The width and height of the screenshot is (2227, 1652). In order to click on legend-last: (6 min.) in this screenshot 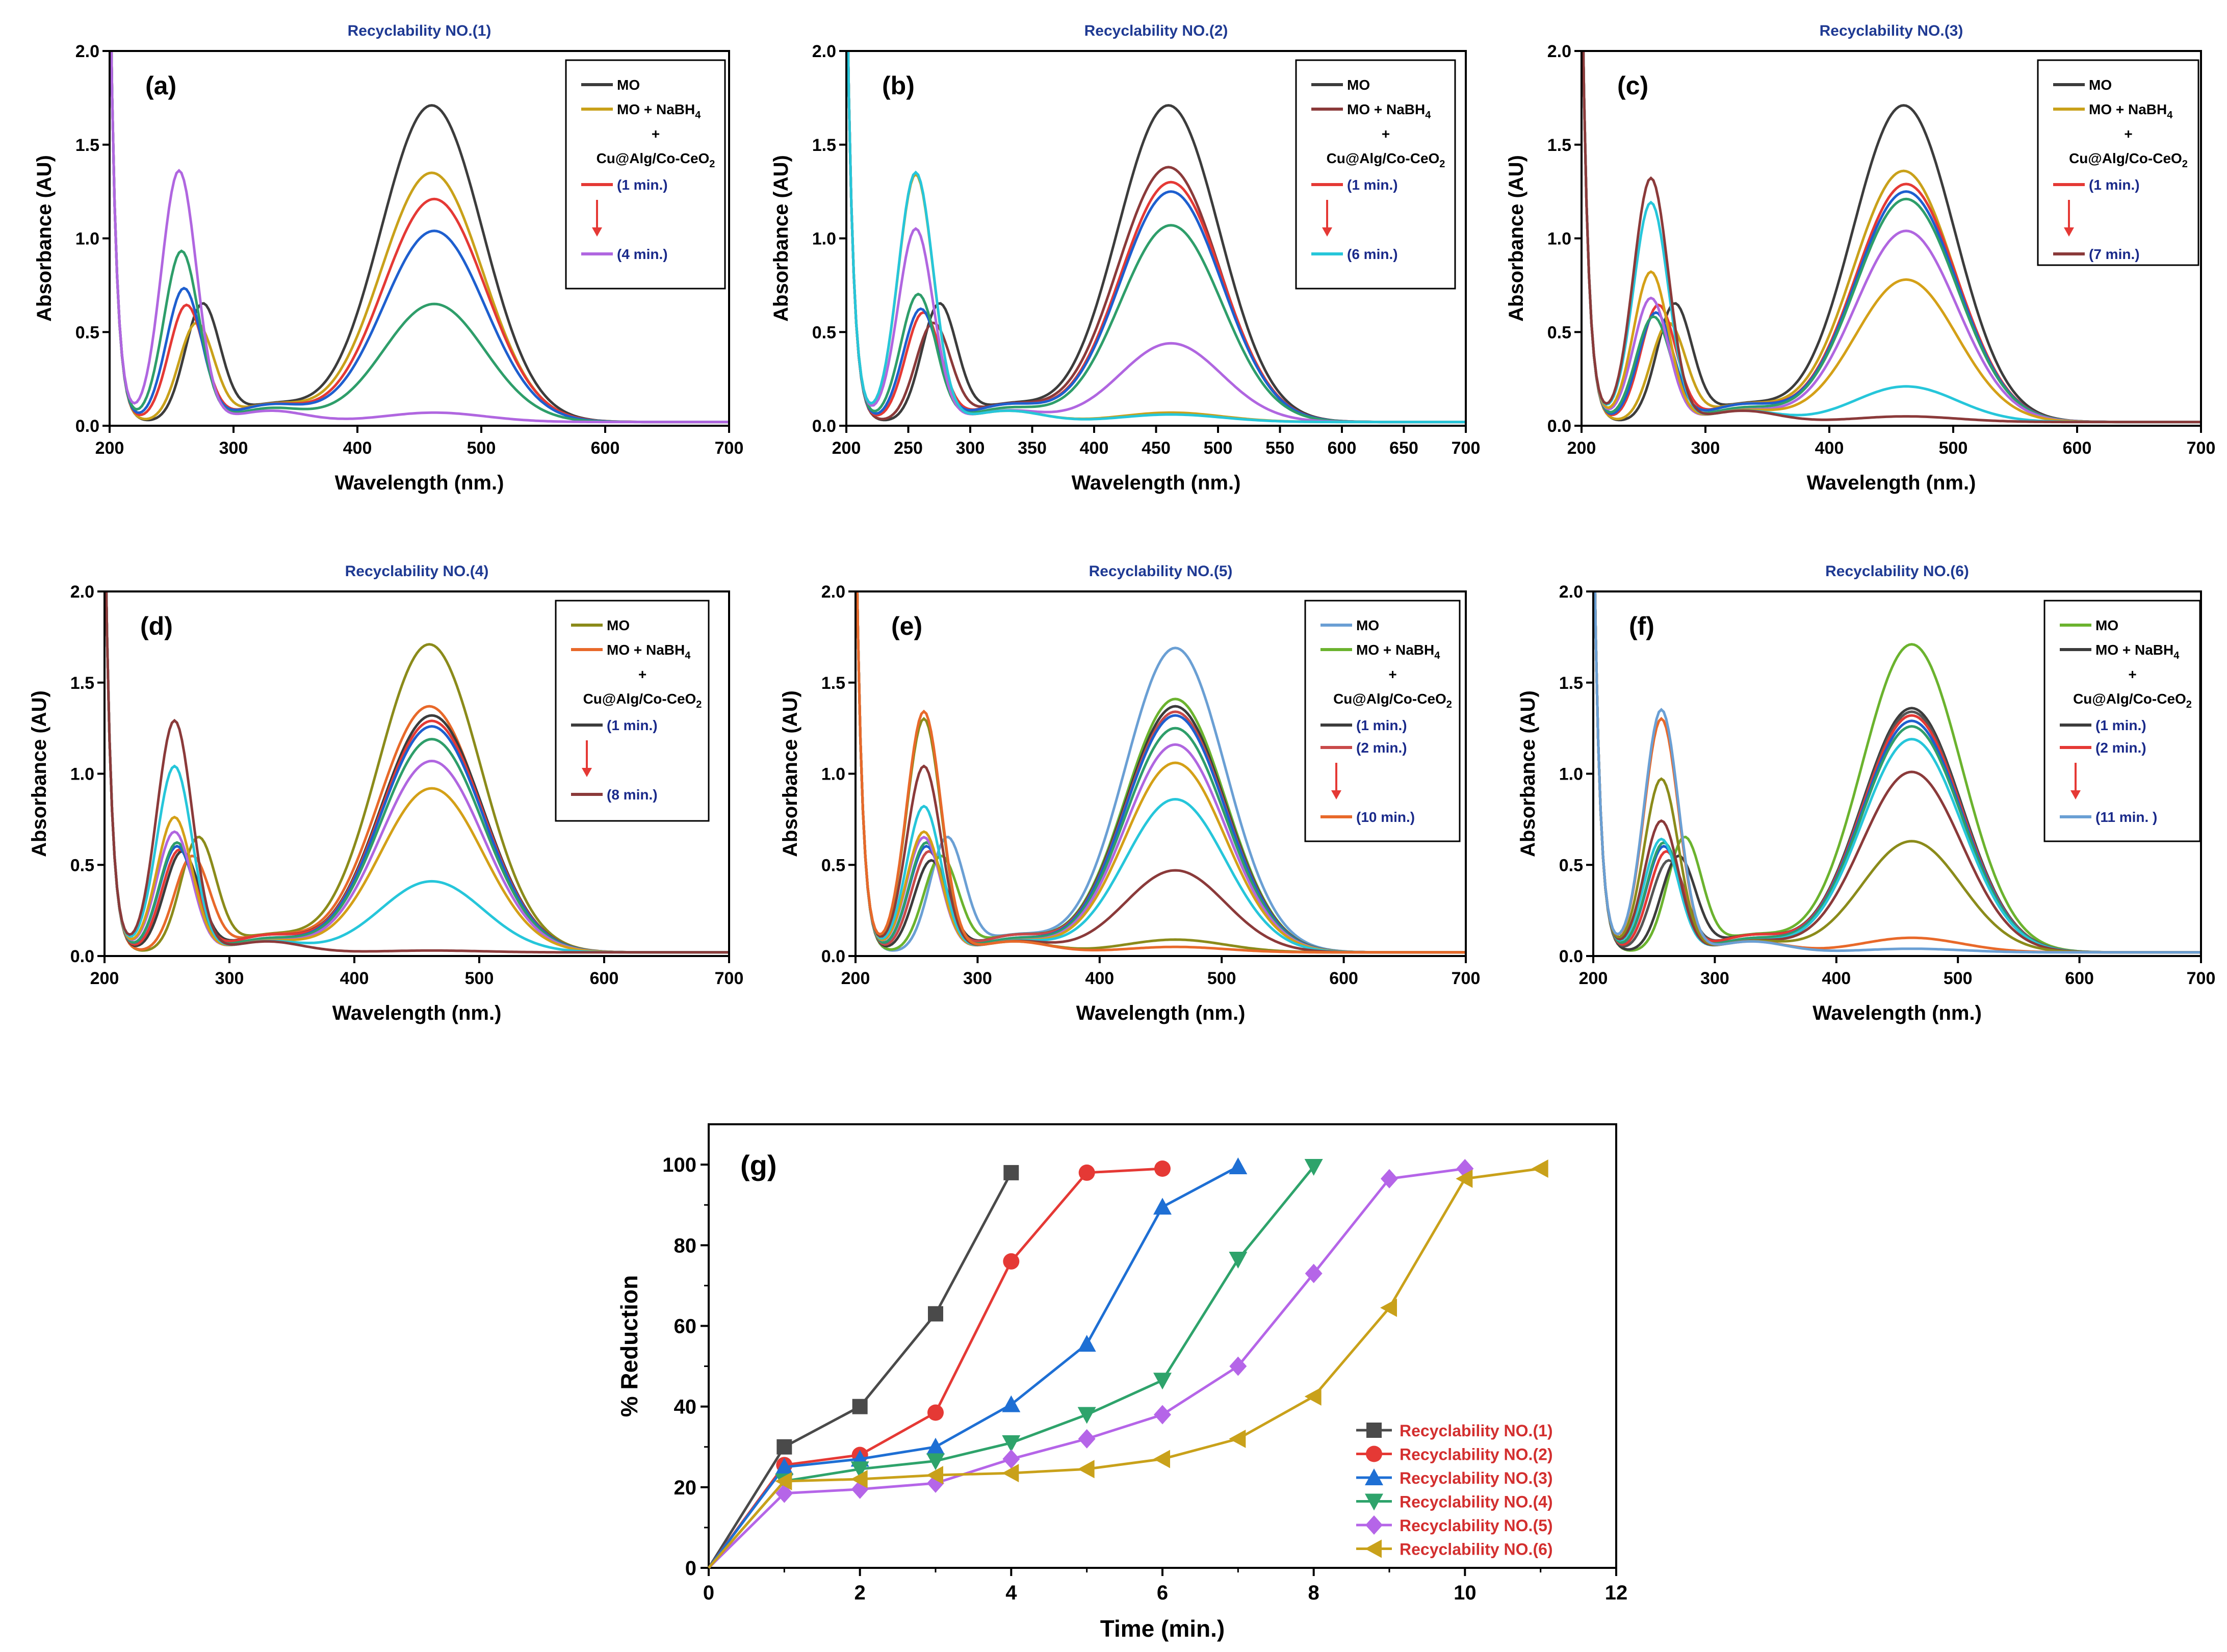, I will do `click(1372, 254)`.